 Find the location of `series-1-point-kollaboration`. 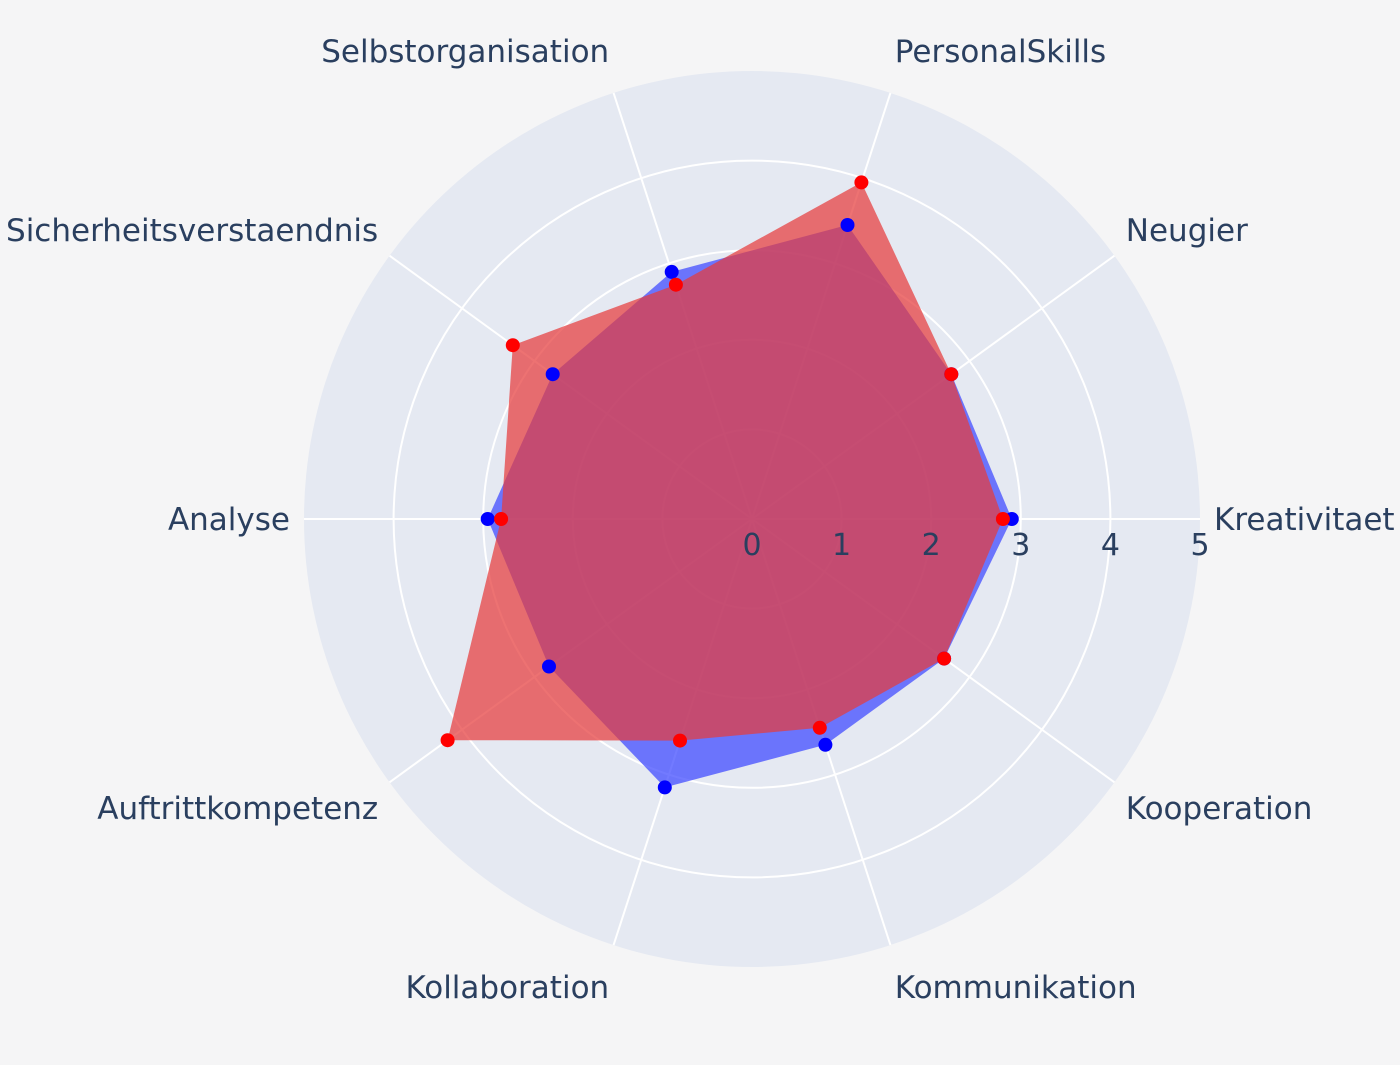

series-1-point-kollaboration is located at coordinates (664, 787).